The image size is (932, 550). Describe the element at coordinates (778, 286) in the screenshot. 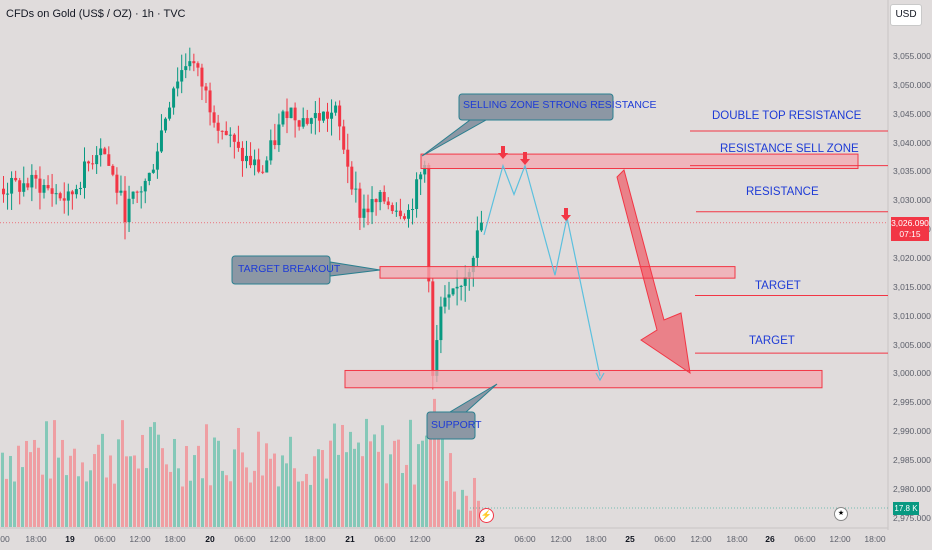

I see `target-label-1: TARGET` at that location.